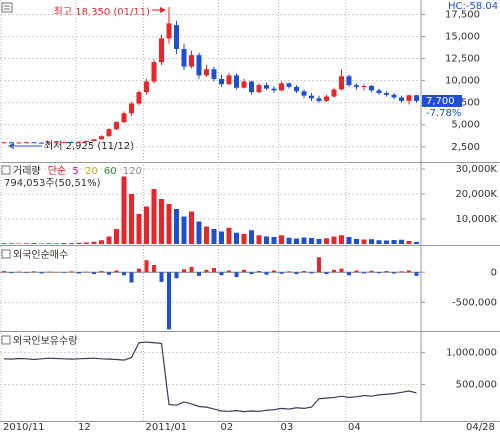 Image resolution: width=500 pixels, height=432 pixels. What do you see at coordinates (476, 194) in the screenshot?
I see `y-tick-label: 20,000K` at bounding box center [476, 194].